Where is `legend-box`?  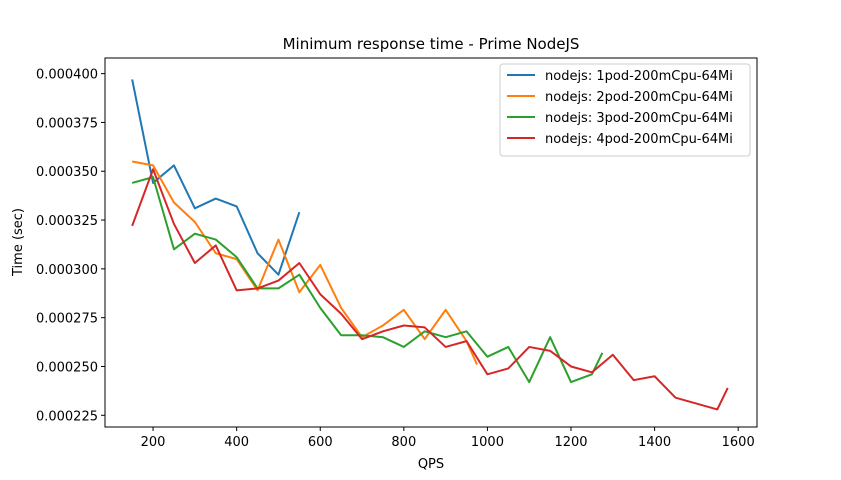 legend-box is located at coordinates (625, 110).